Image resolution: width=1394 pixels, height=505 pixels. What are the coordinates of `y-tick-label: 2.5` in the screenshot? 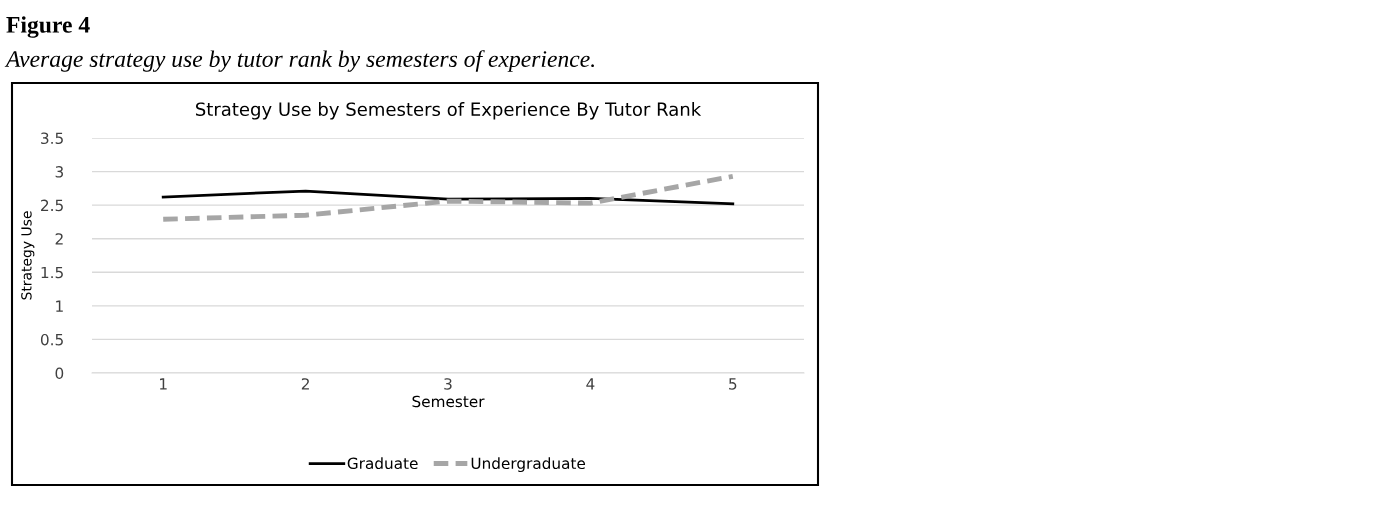 It's located at (52, 205).